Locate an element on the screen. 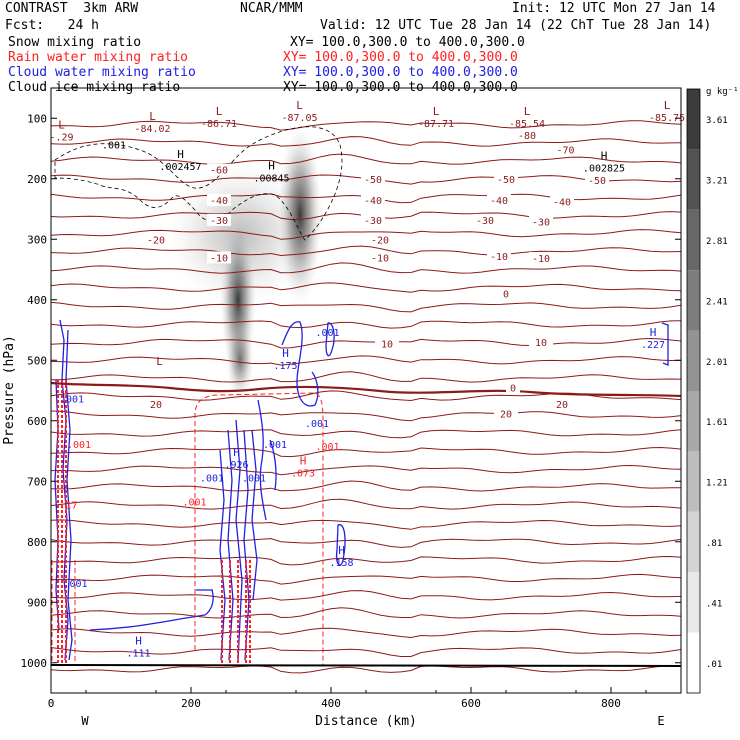  east-label: E is located at coordinates (660, 721).